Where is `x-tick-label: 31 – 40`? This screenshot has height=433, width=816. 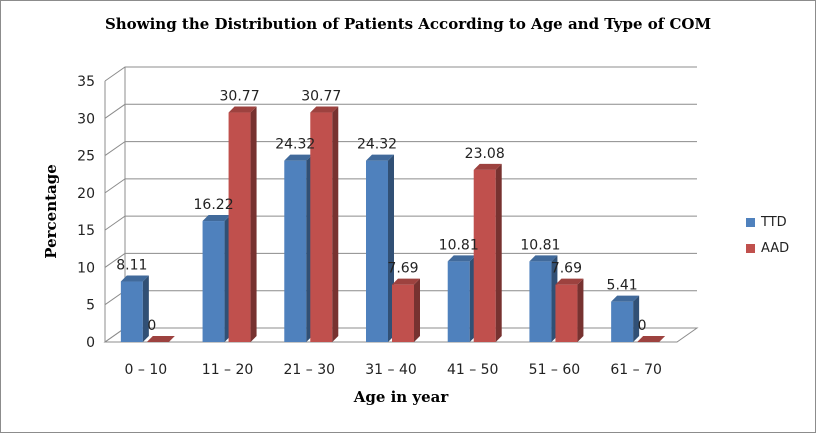
x-tick-label: 31 – 40 is located at coordinates (391, 370).